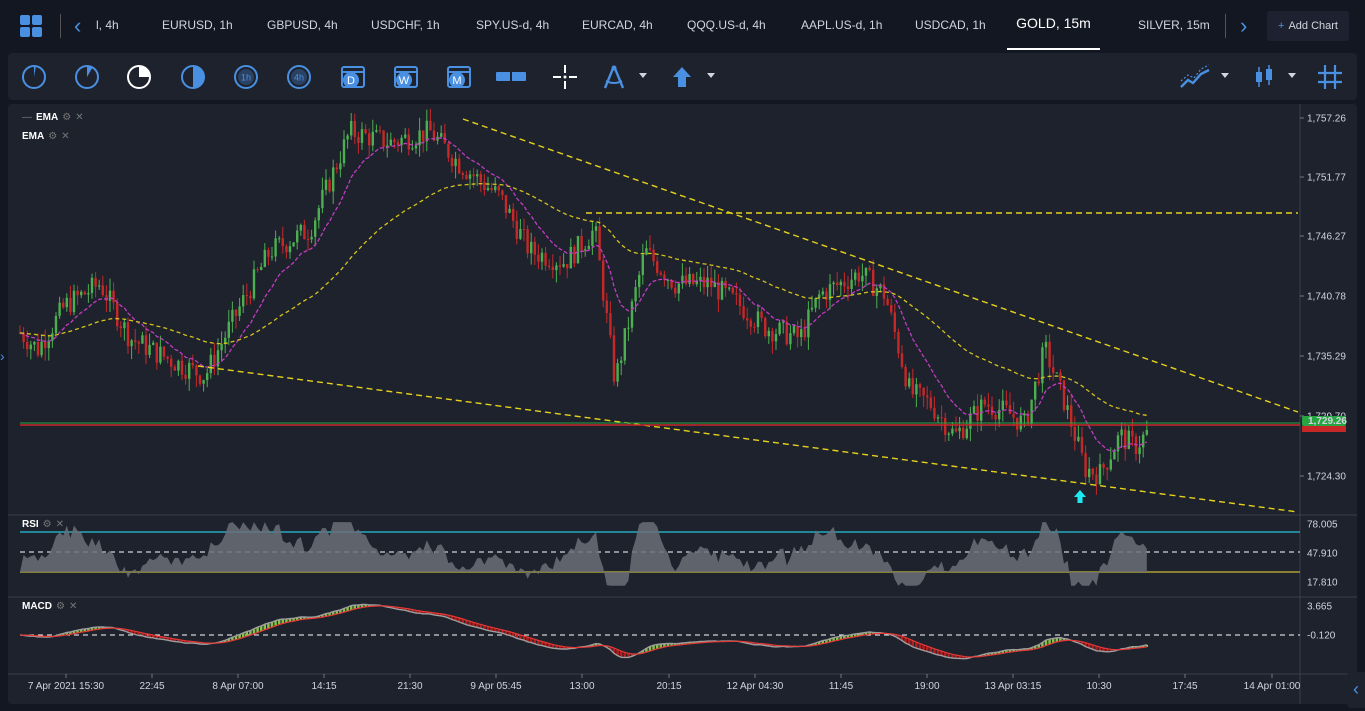 The width and height of the screenshot is (1365, 711). Describe the element at coordinates (1196, 77) in the screenshot. I see `line-chart-icon` at that location.